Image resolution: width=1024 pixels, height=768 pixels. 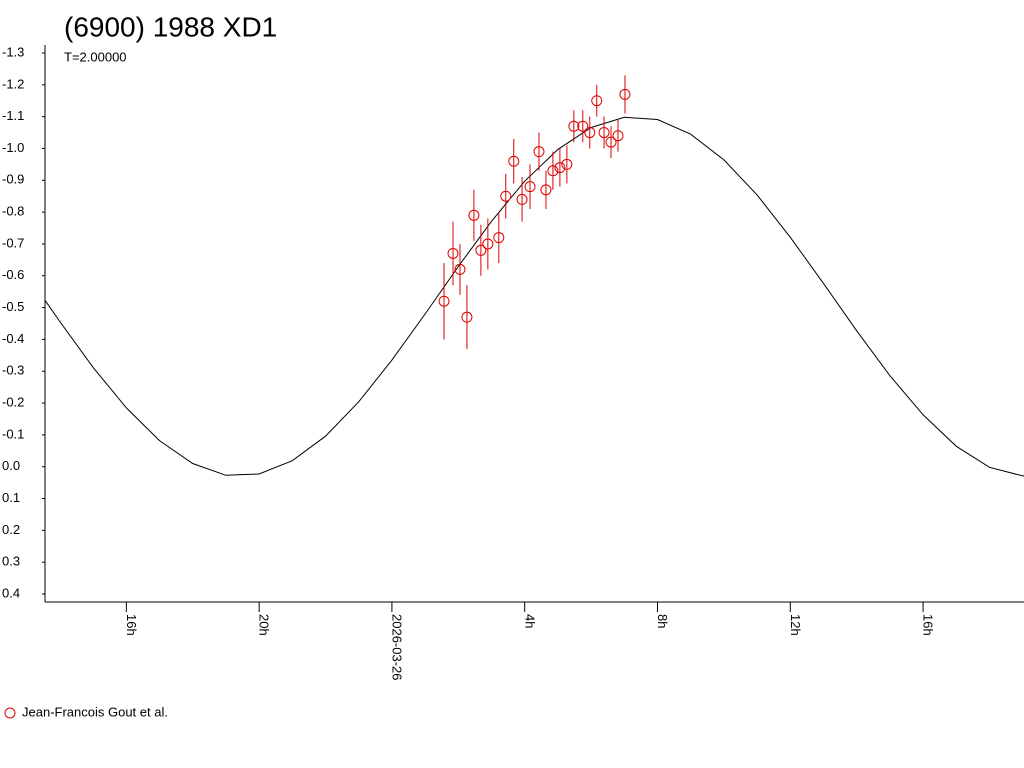 I want to click on y-tick-label: -1.3, so click(x=13, y=51).